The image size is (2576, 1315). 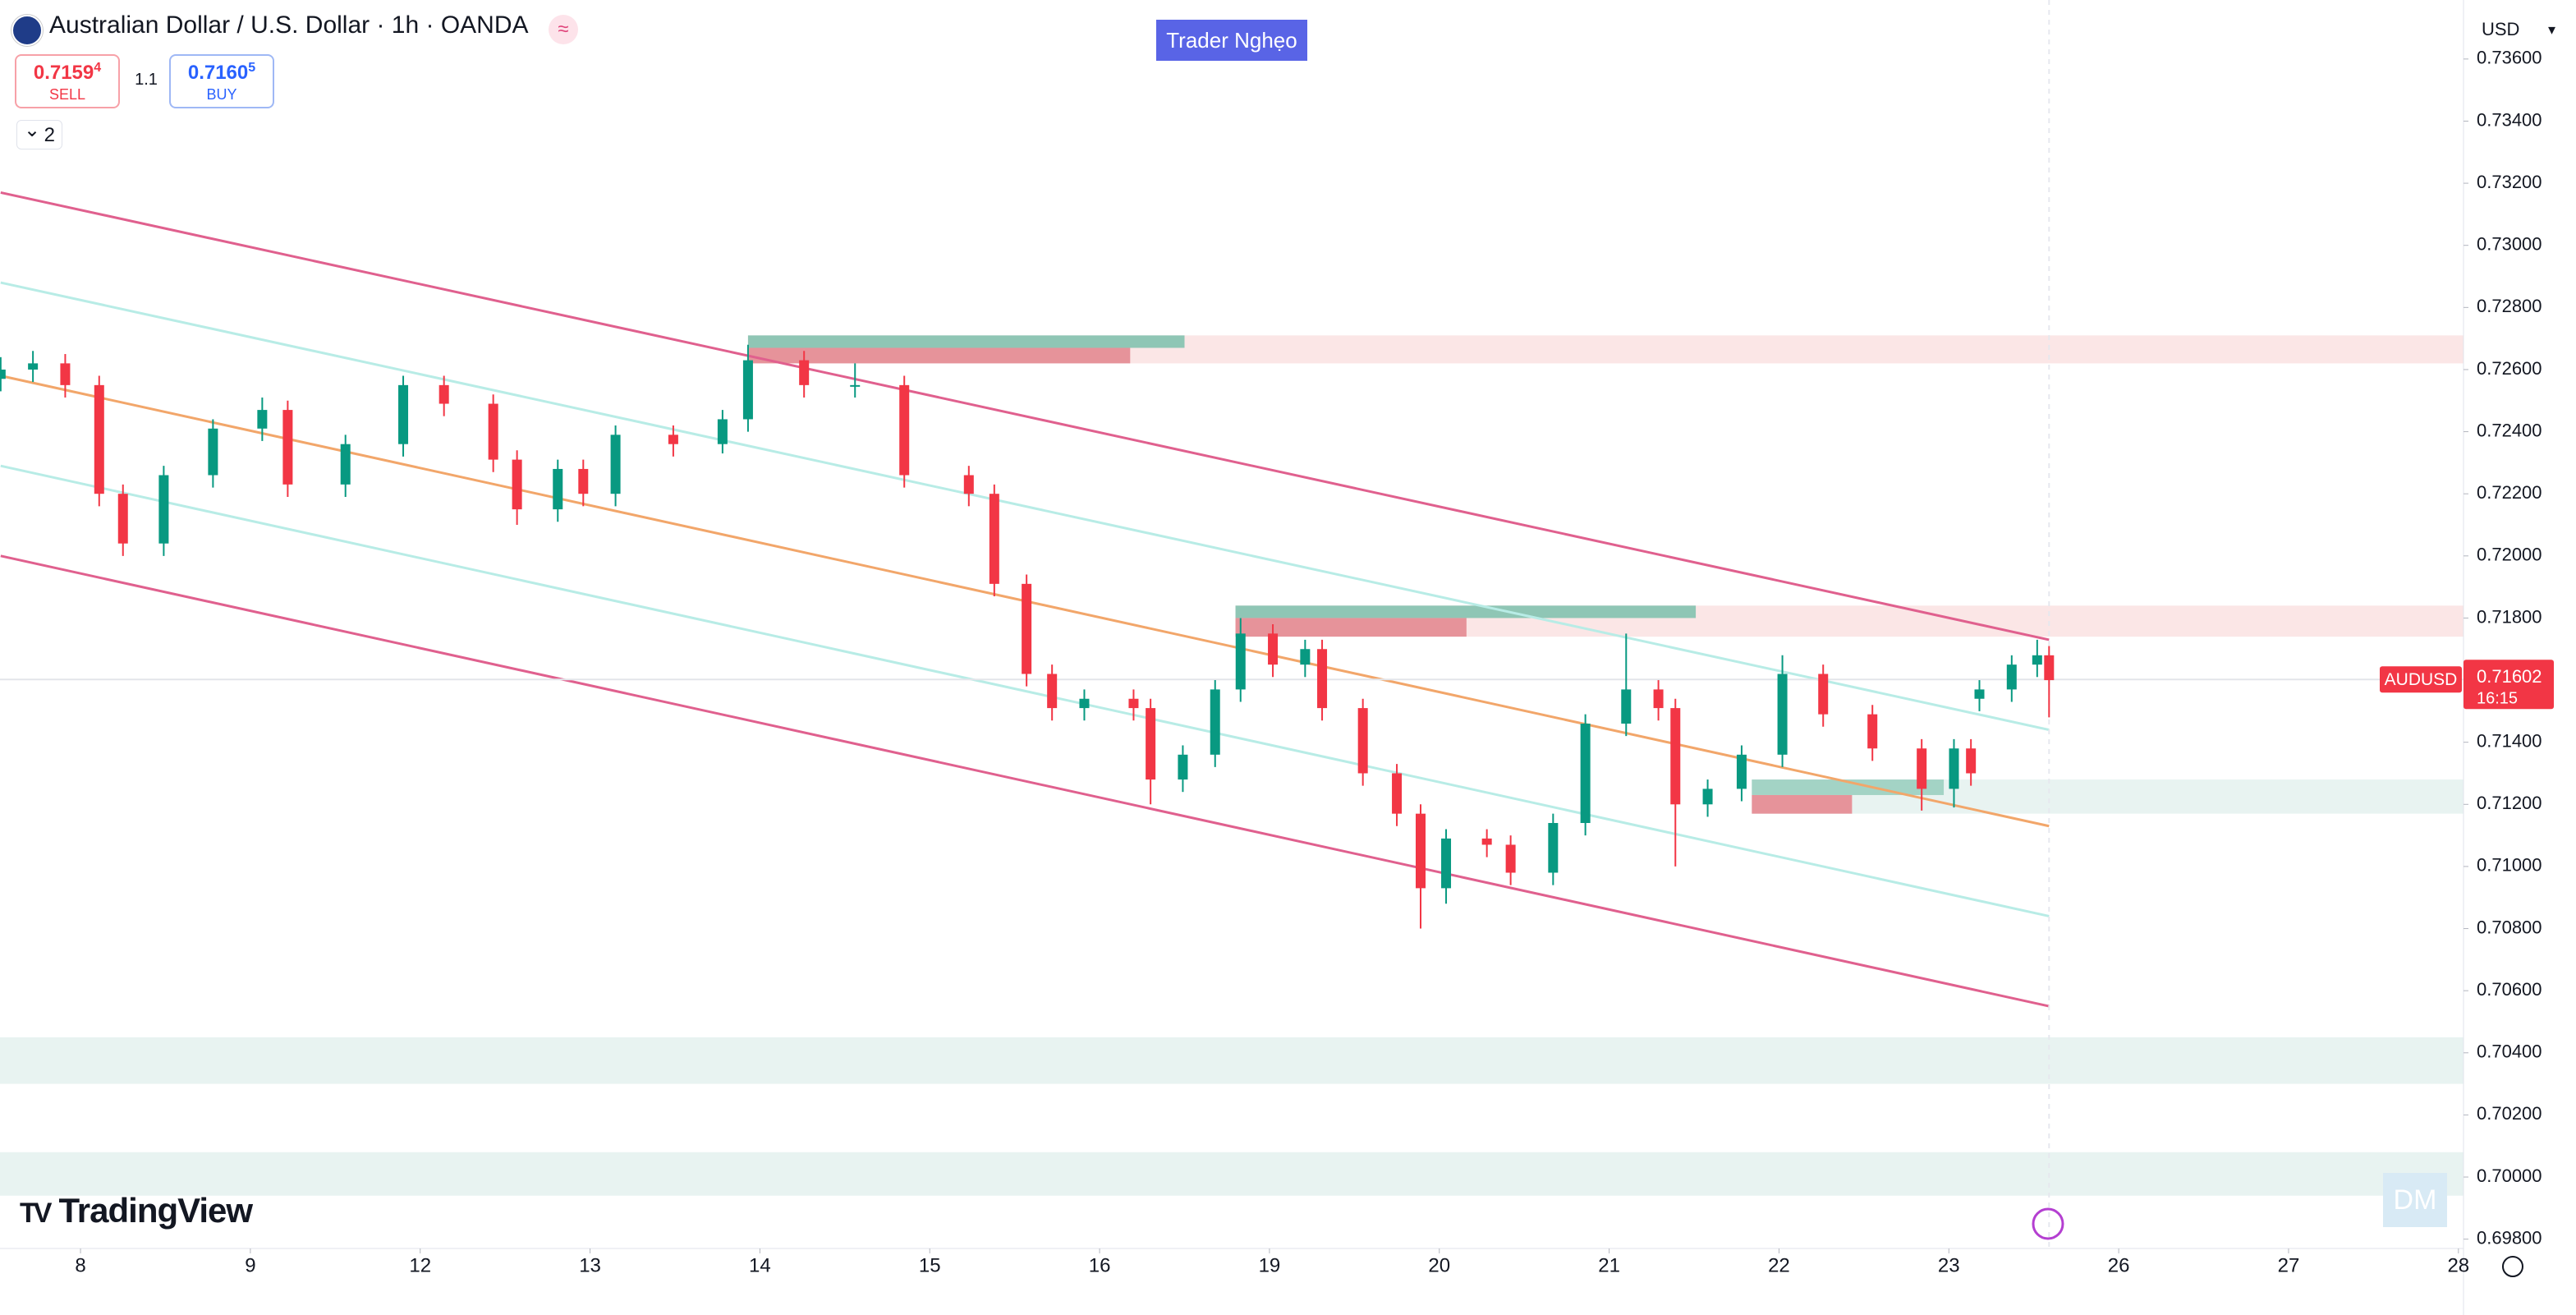 I want to click on y-tick-label: 0.70400, so click(x=2509, y=1051).